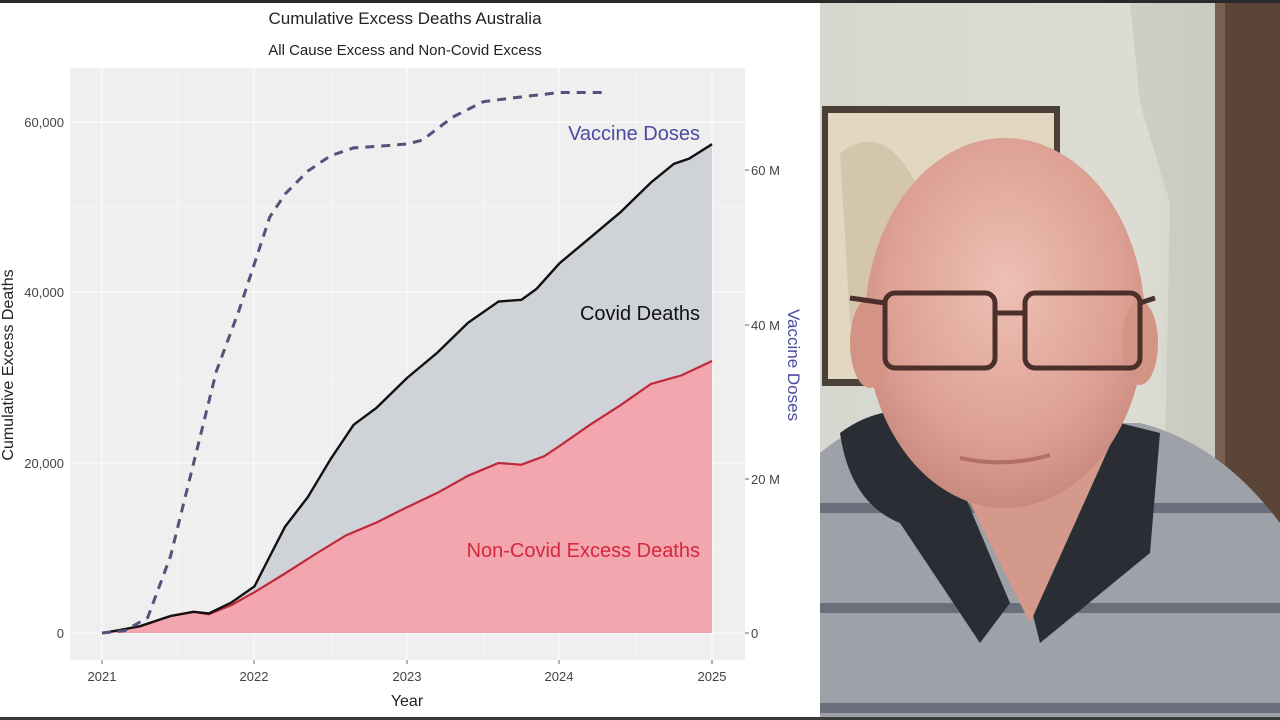 Image resolution: width=1280 pixels, height=720 pixels. What do you see at coordinates (793, 365) in the screenshot?
I see `y2-axis-title: Vaccine Doses` at bounding box center [793, 365].